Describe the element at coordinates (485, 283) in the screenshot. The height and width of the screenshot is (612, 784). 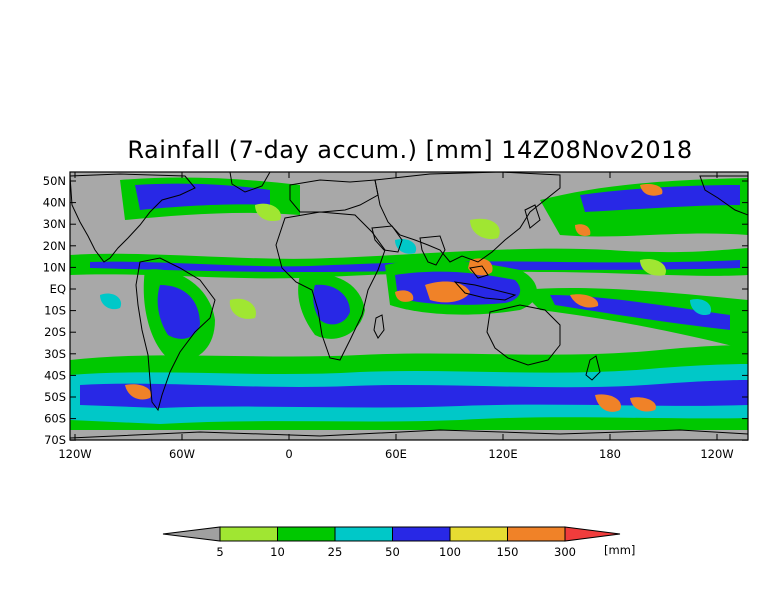
I see `indonesia-outline` at that location.